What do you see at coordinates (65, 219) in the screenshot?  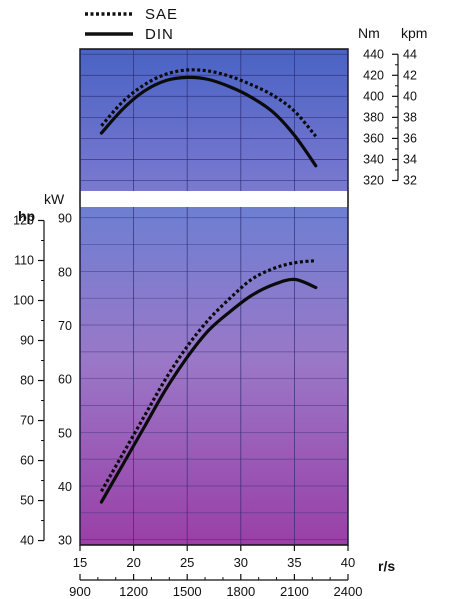 I see `kw-tick-label-6: 90` at bounding box center [65, 219].